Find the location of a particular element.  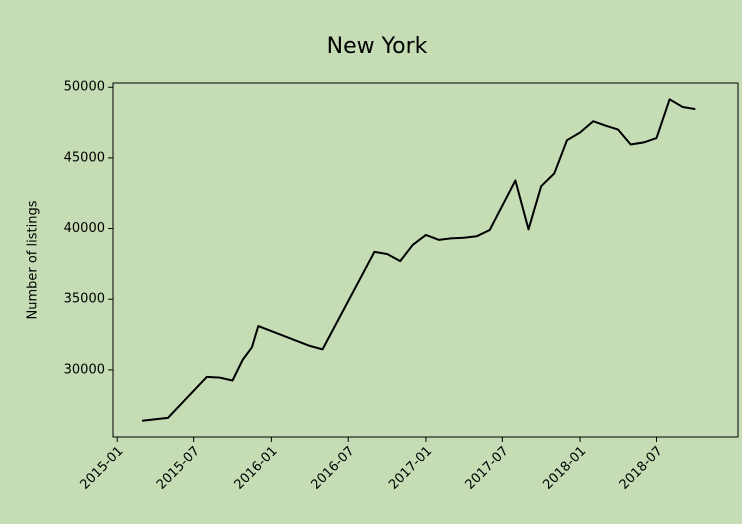

y-axis-label: Number of listings is located at coordinates (33, 259).